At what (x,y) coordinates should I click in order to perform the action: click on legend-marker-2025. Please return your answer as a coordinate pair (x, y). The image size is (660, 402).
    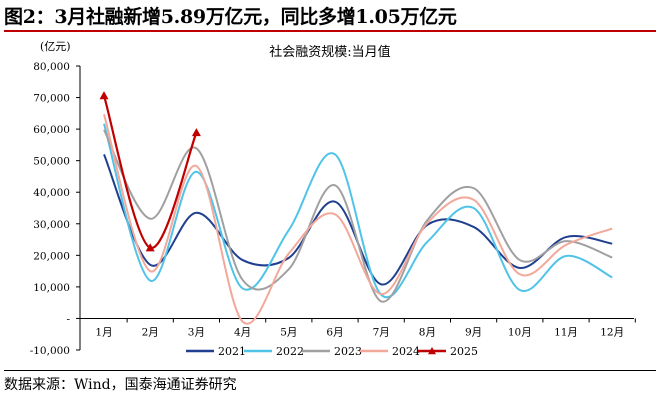
    Looking at the image, I should click on (432, 351).